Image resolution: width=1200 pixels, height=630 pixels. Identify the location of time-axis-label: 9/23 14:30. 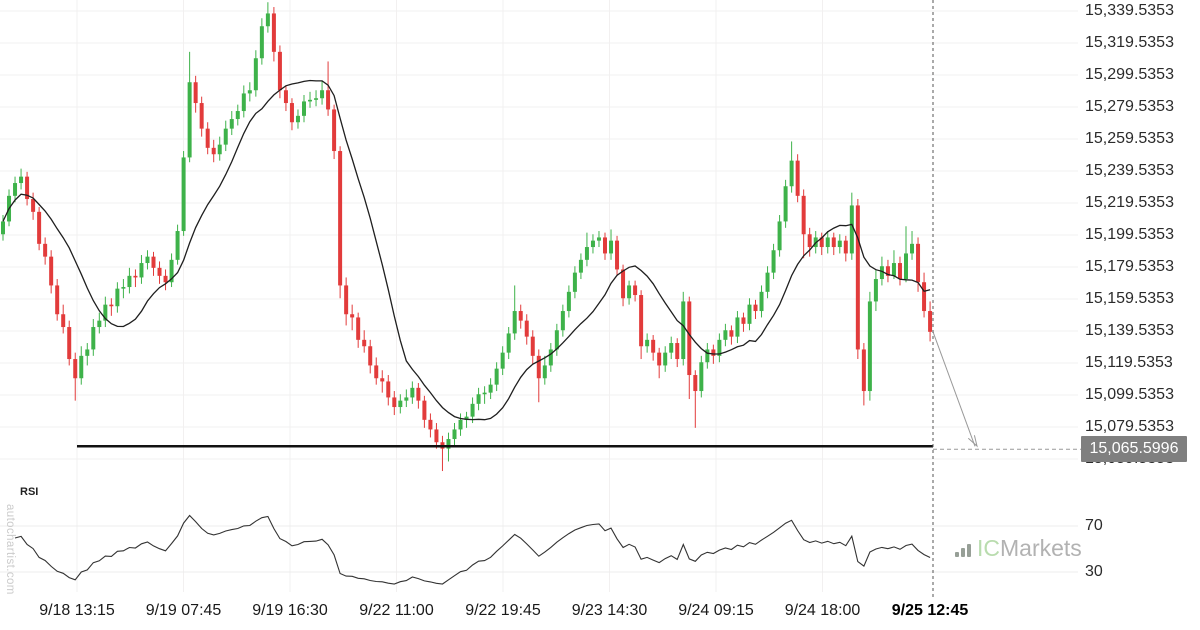
(609, 610).